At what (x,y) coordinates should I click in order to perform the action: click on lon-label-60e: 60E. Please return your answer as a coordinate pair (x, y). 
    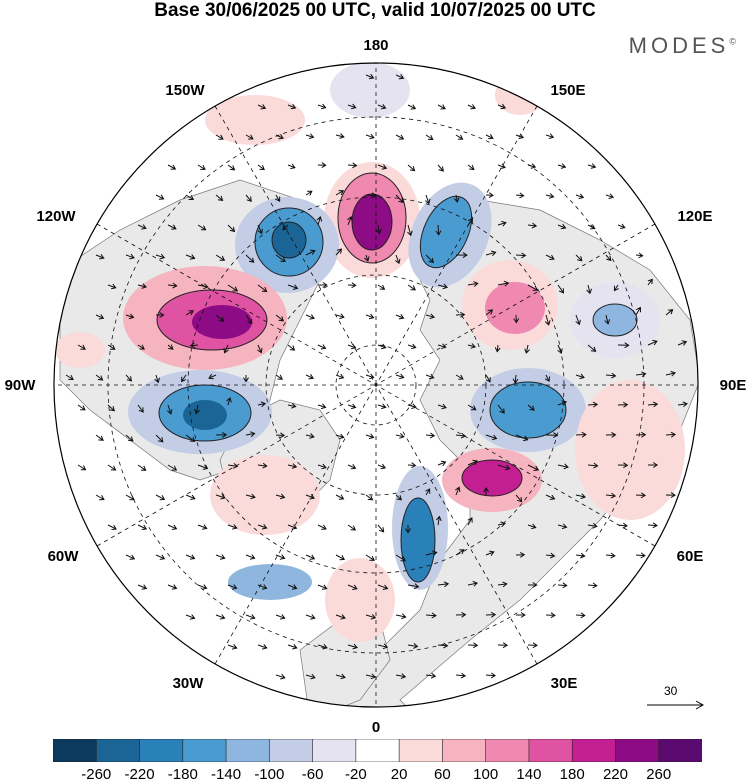
    Looking at the image, I should click on (690, 556).